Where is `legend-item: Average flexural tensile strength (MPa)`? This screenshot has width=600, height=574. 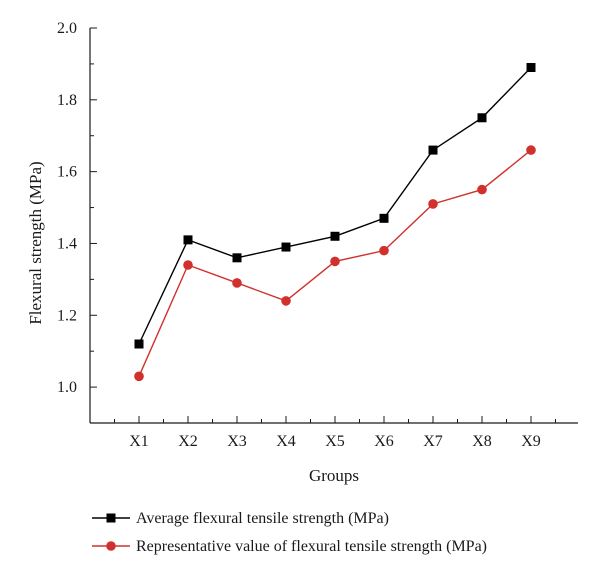
legend-item: Average flexural tensile strength (MPa) is located at coordinates (240, 518).